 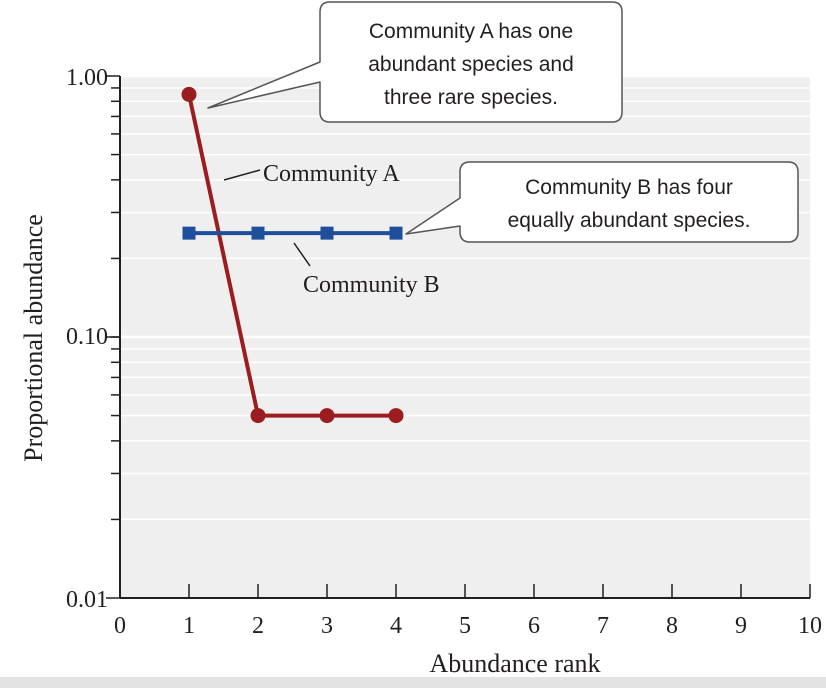 I want to click on x-tick-label-0: 0, so click(x=120, y=626).